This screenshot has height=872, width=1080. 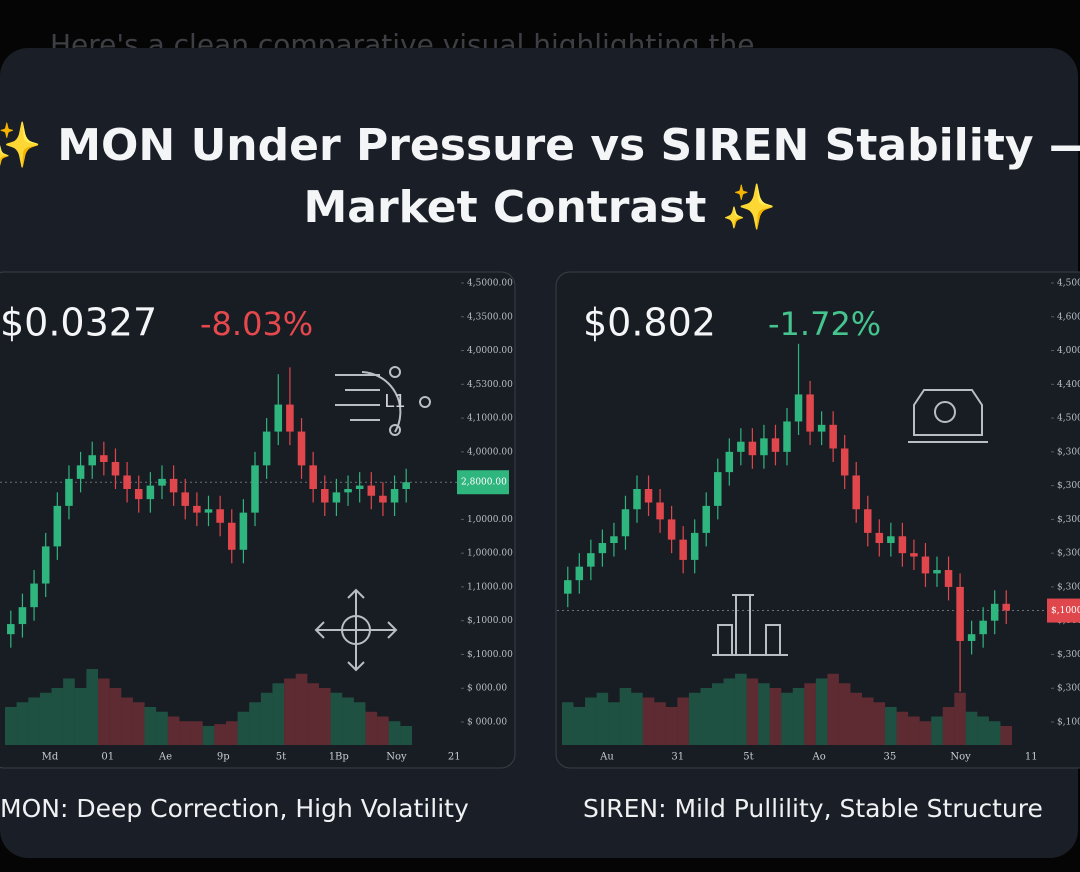 What do you see at coordinates (78, 323) in the screenshot?
I see `price: $0.0327` at bounding box center [78, 323].